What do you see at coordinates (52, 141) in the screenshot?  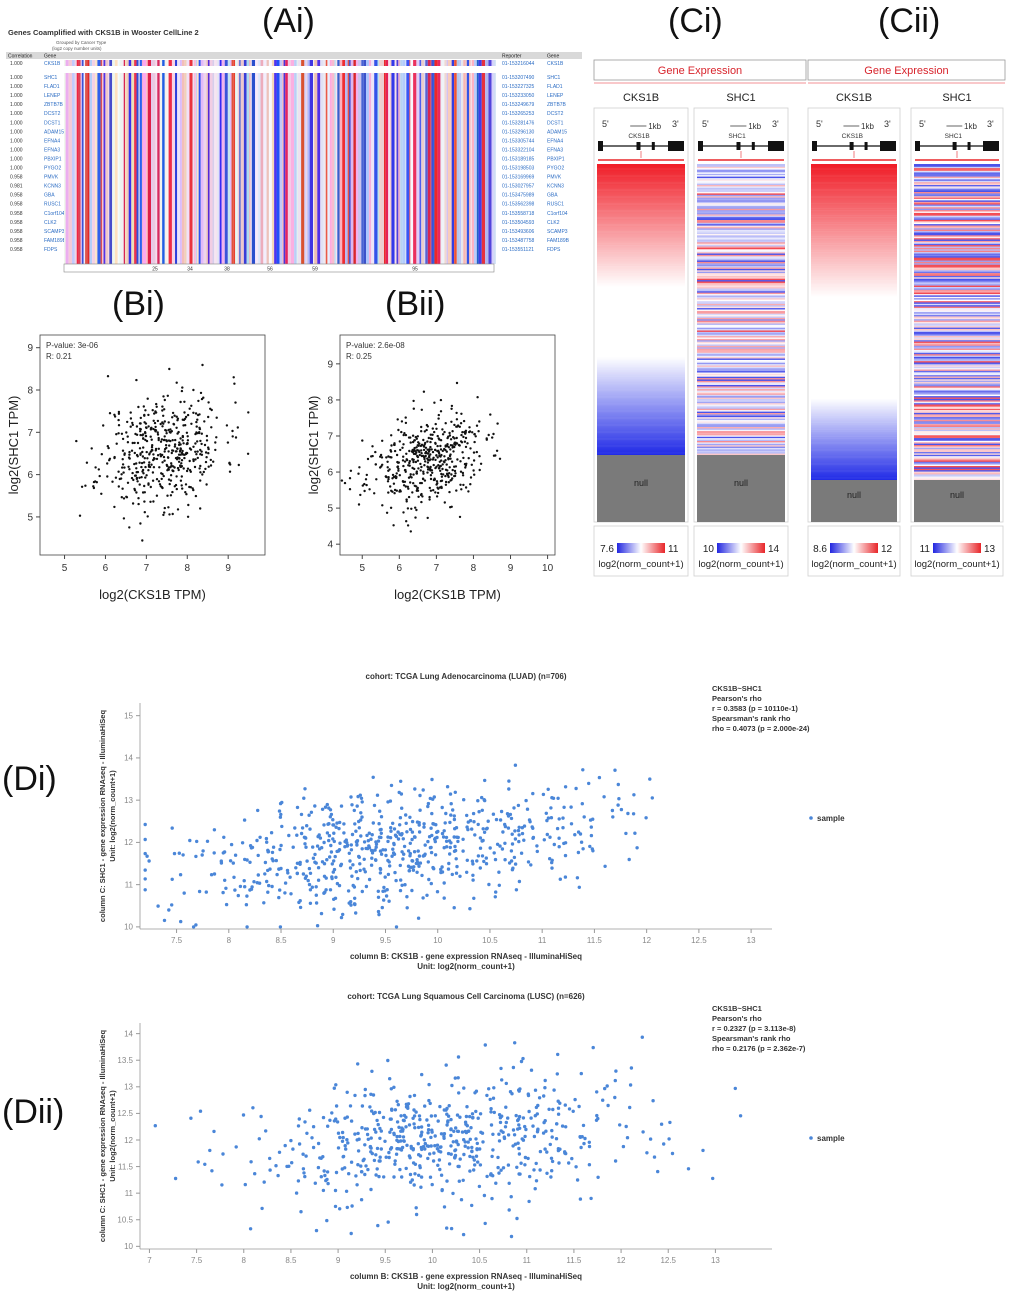 I see `heatmap-row-gene: EFNA4` at bounding box center [52, 141].